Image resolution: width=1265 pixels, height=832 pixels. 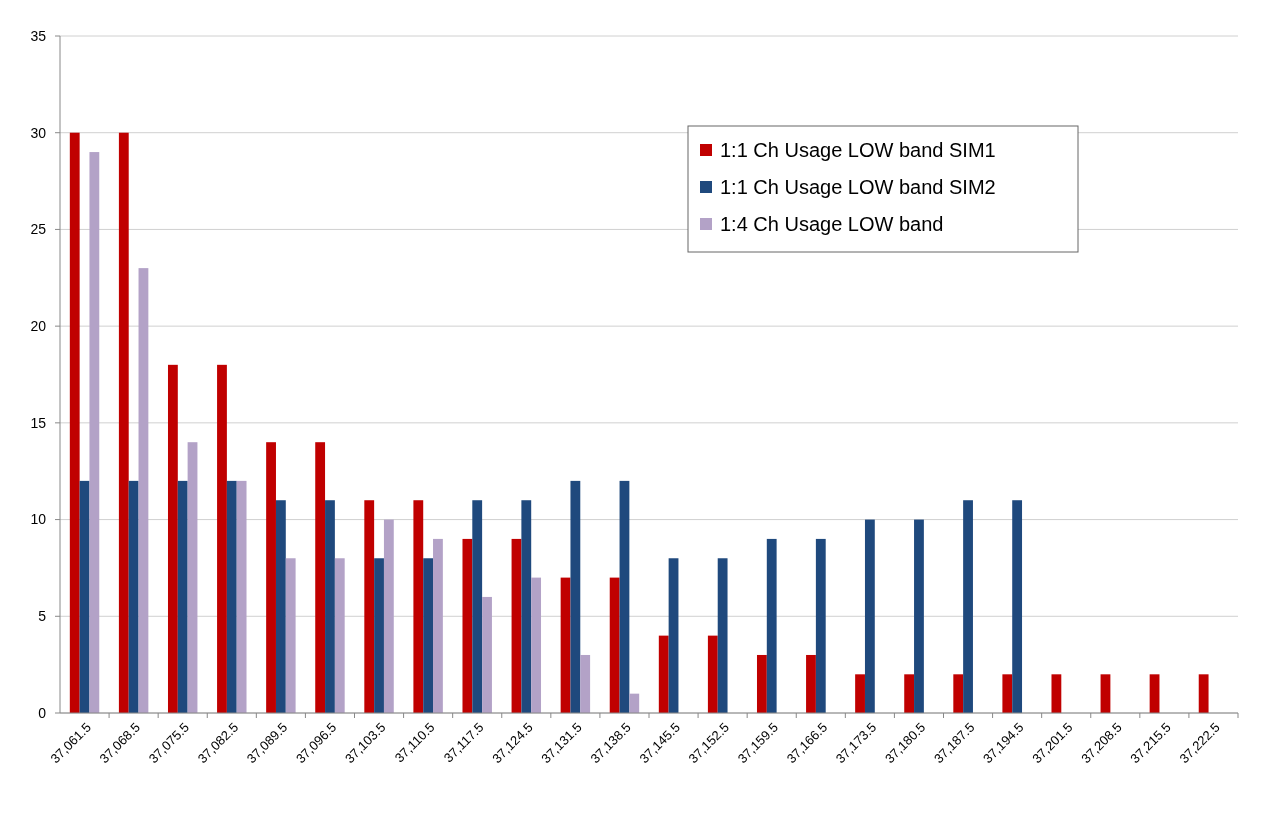 What do you see at coordinates (38, 229) in the screenshot?
I see `y-tick-label: 25` at bounding box center [38, 229].